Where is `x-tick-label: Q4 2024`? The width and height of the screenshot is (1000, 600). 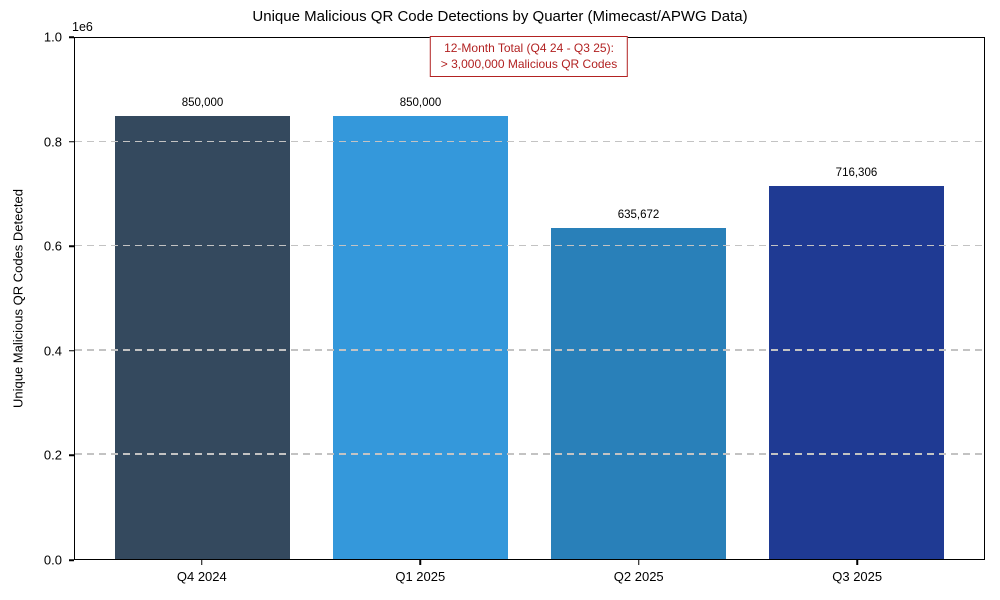 x-tick-label: Q4 2024 is located at coordinates (201, 576).